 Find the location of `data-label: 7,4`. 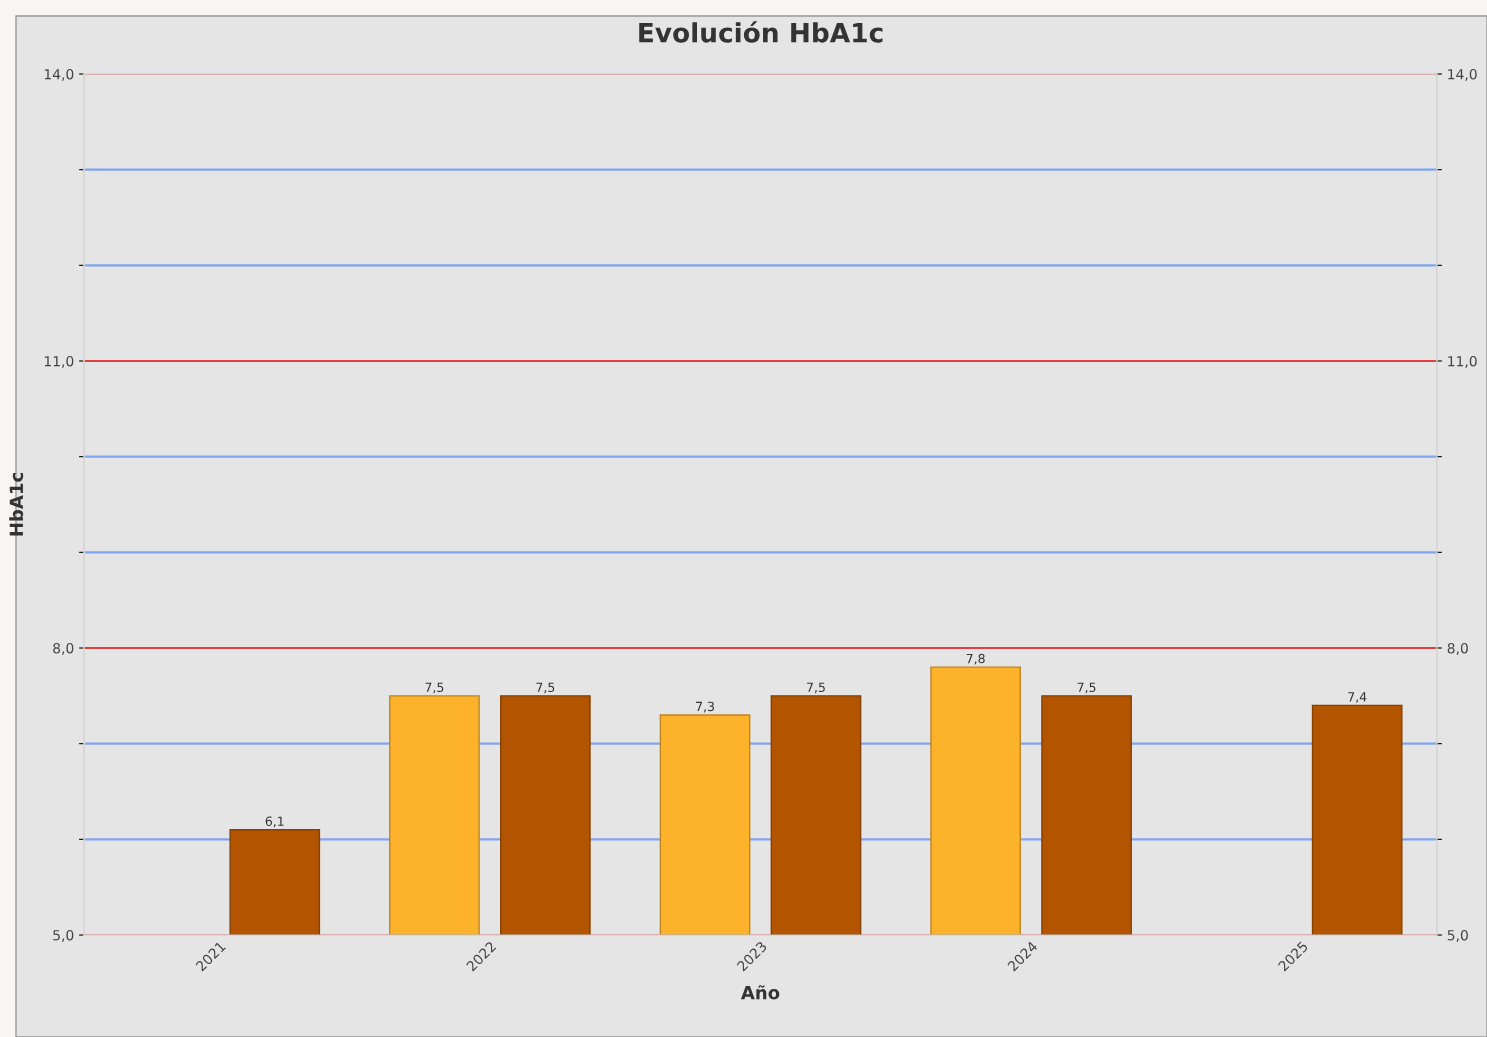

data-label: 7,4 is located at coordinates (1357, 697).